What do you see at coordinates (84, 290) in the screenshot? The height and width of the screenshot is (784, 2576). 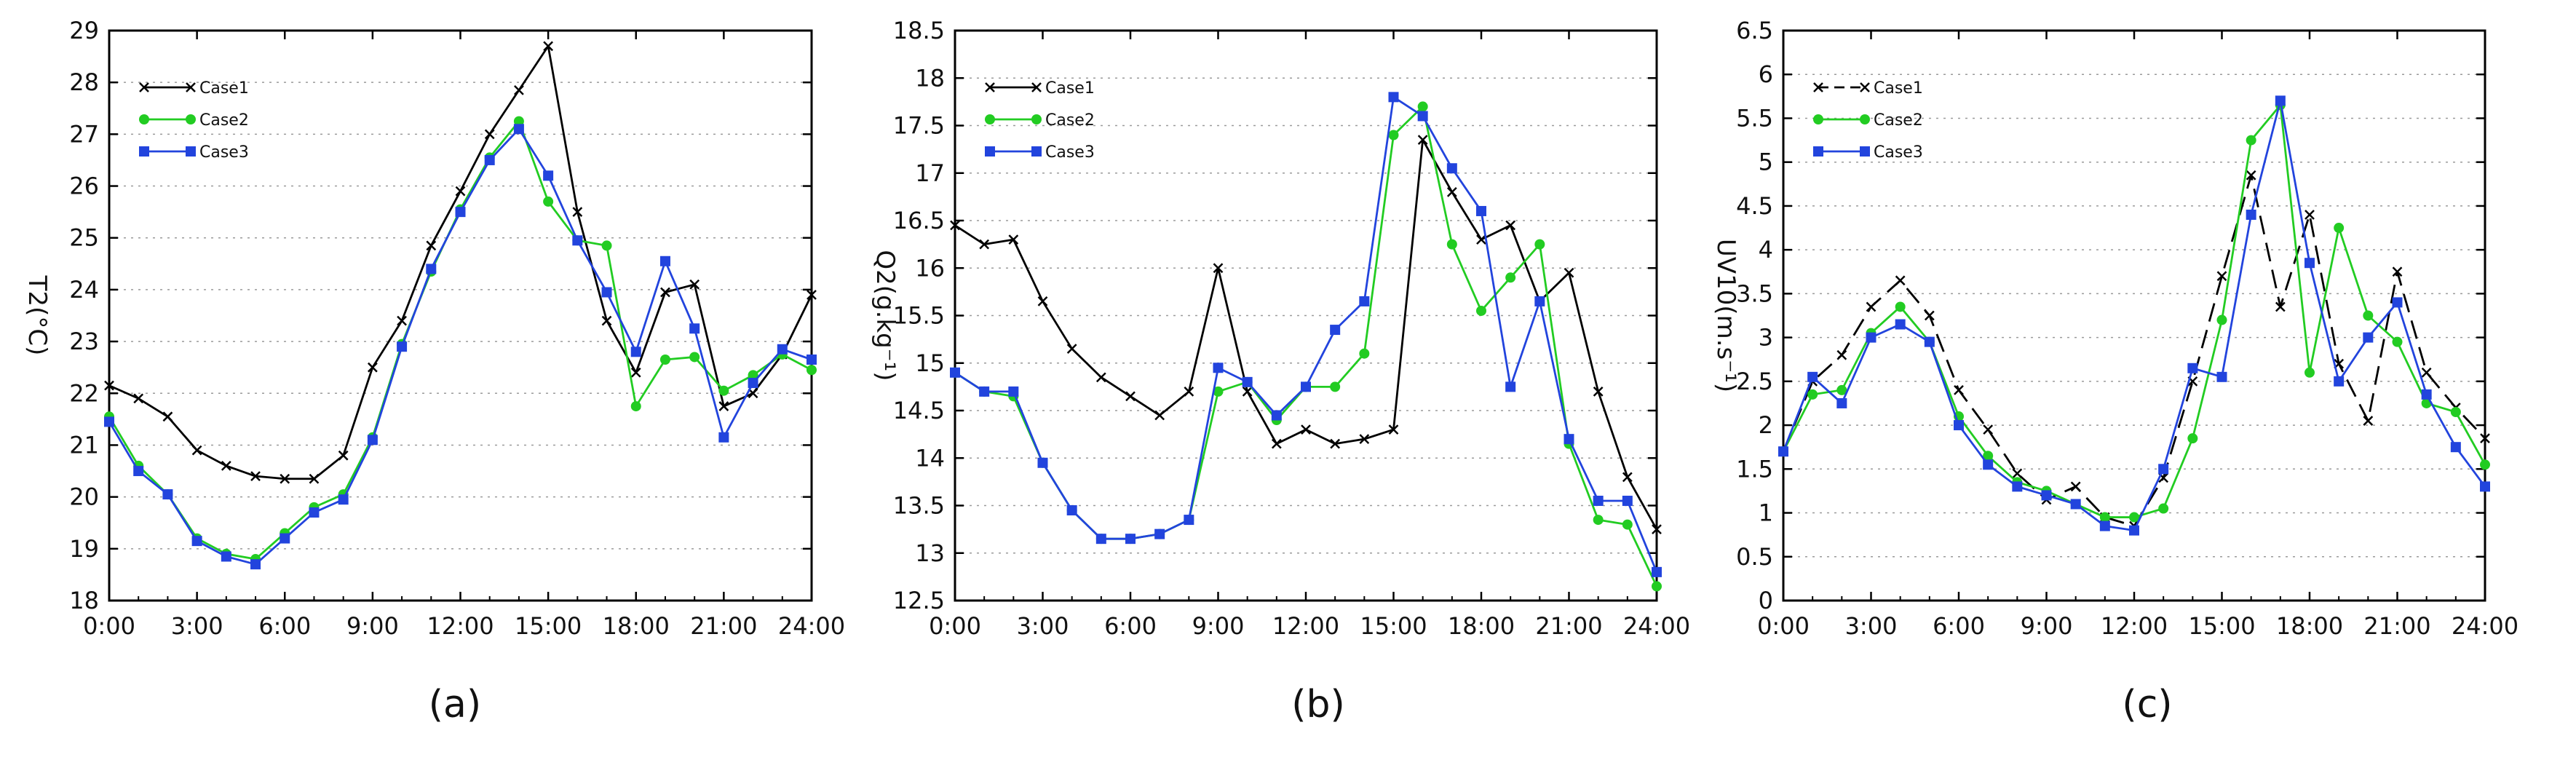 I see `y-tick-label: 24` at bounding box center [84, 290].